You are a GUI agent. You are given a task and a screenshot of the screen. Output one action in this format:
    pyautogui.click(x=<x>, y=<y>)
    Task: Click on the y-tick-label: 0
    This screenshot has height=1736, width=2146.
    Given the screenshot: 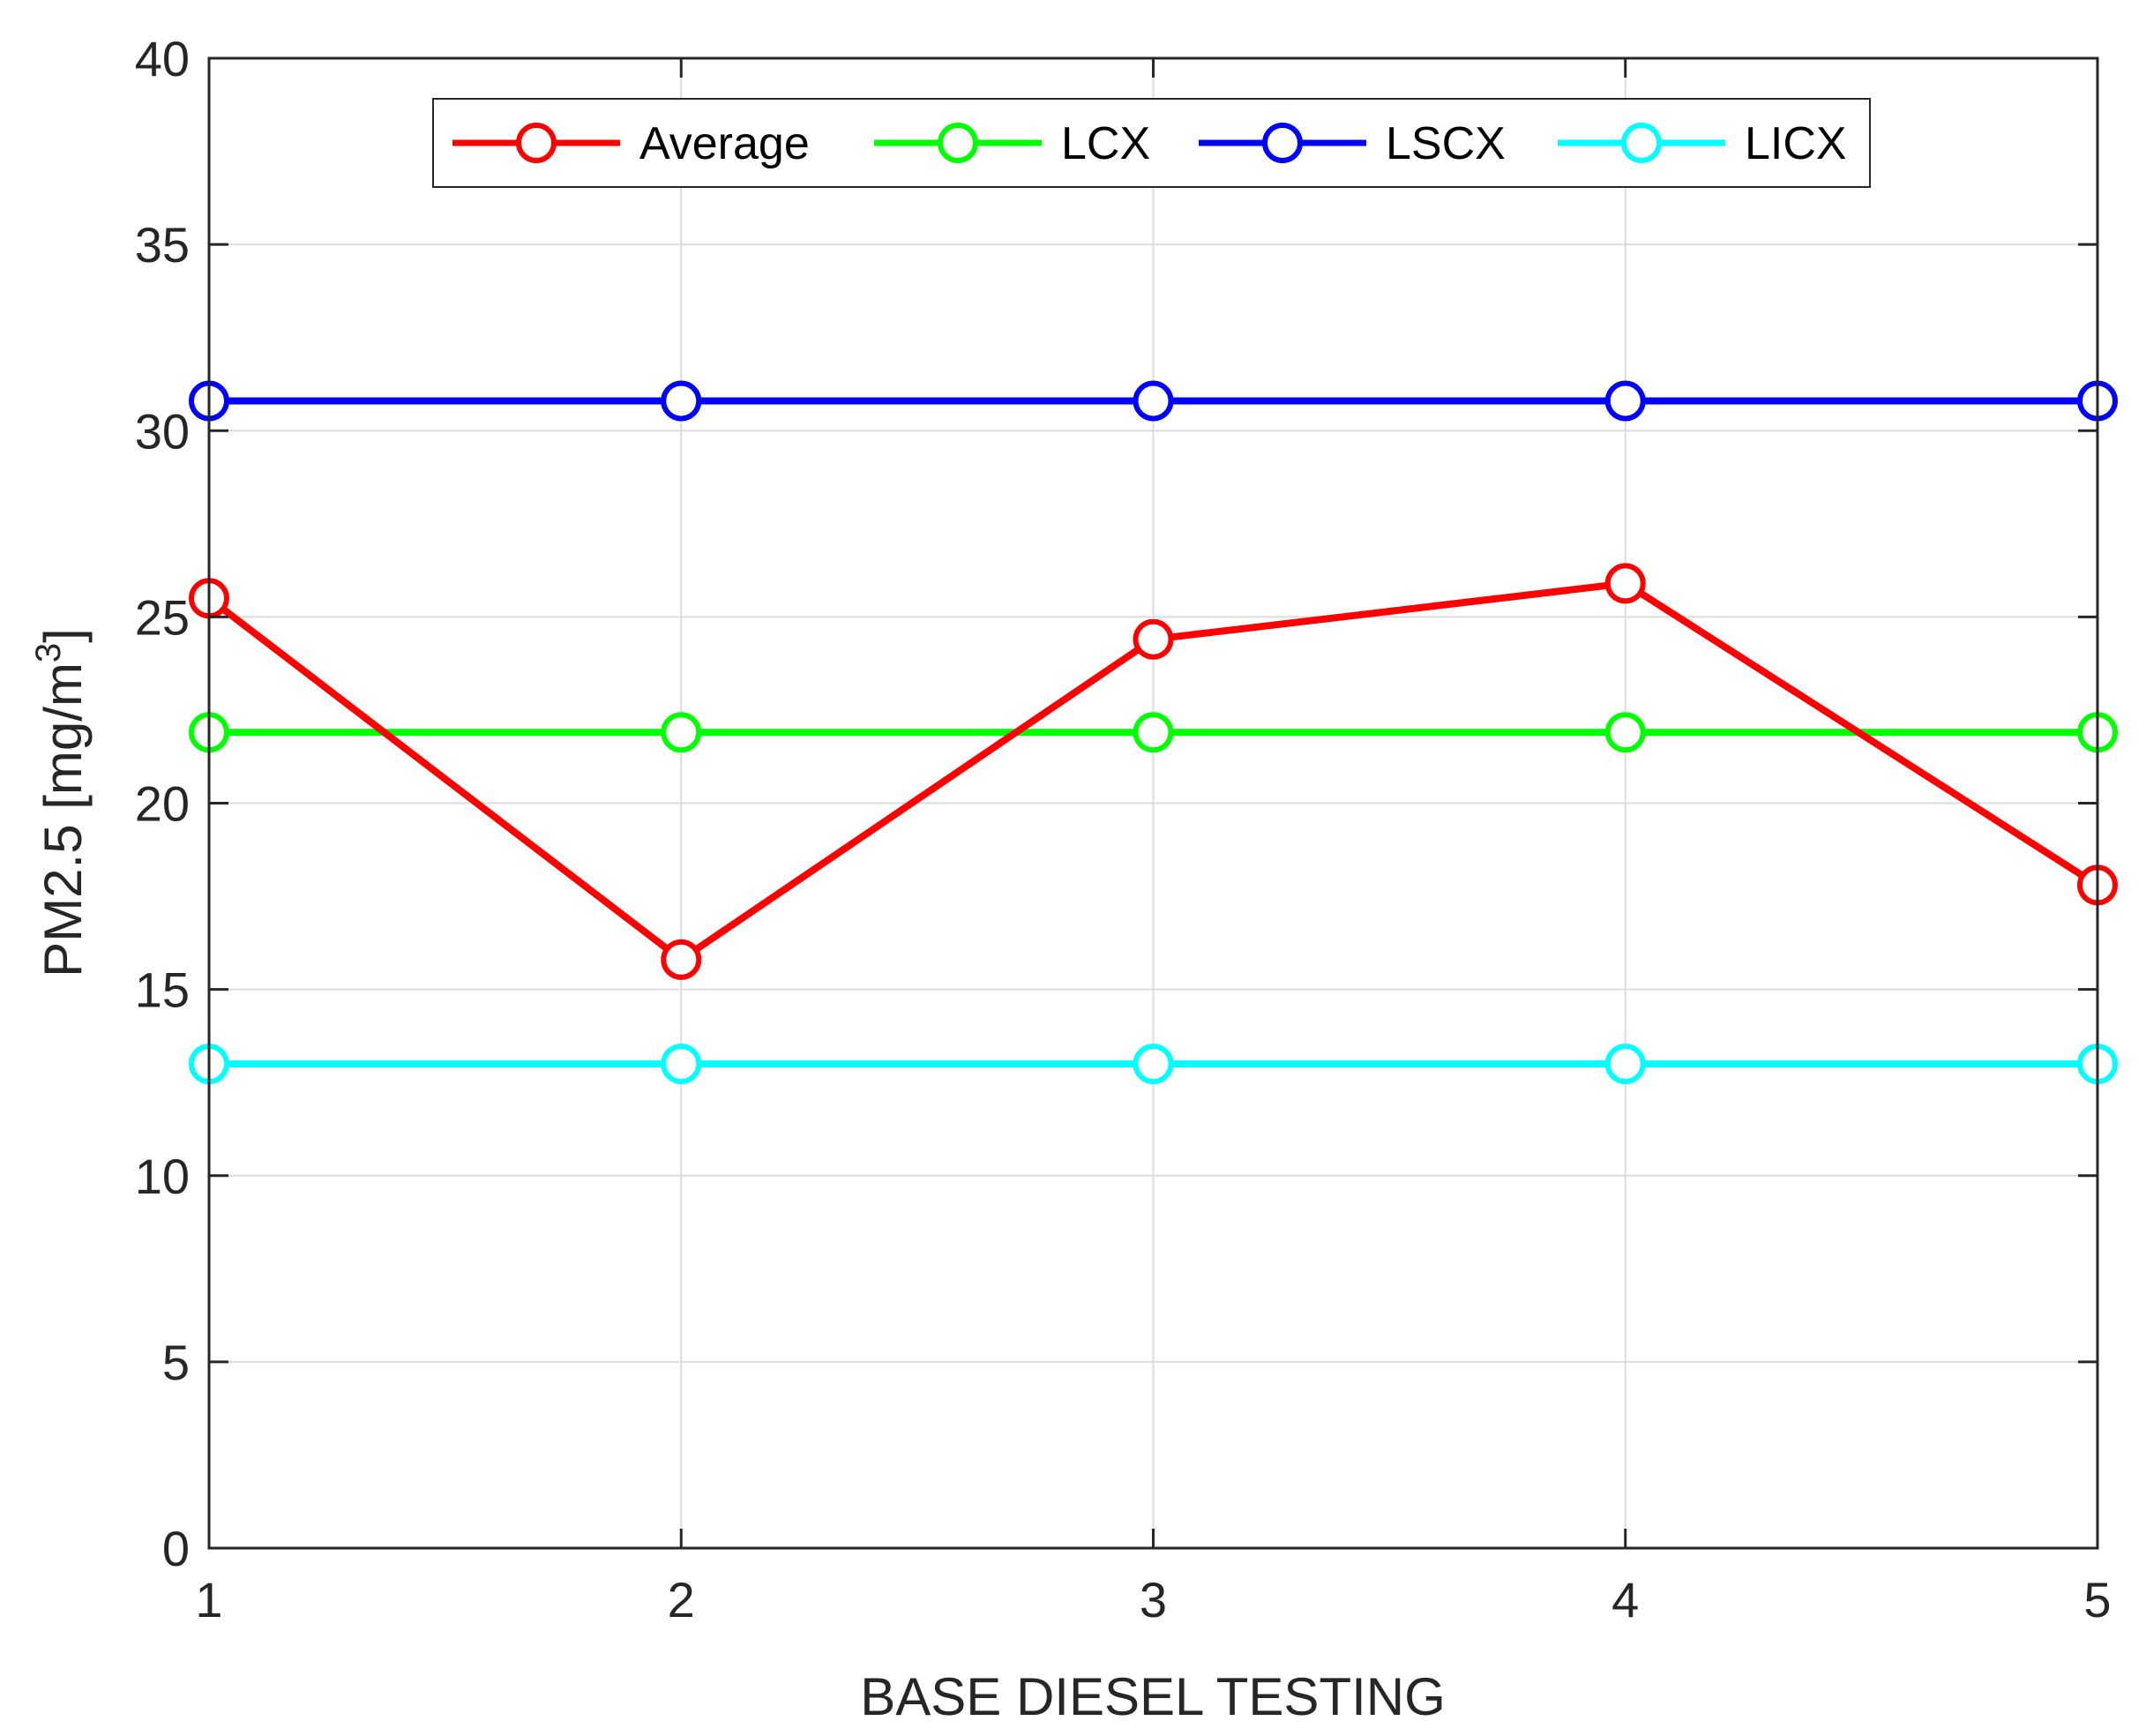 What is the action you would take?
    pyautogui.click(x=176, y=1548)
    